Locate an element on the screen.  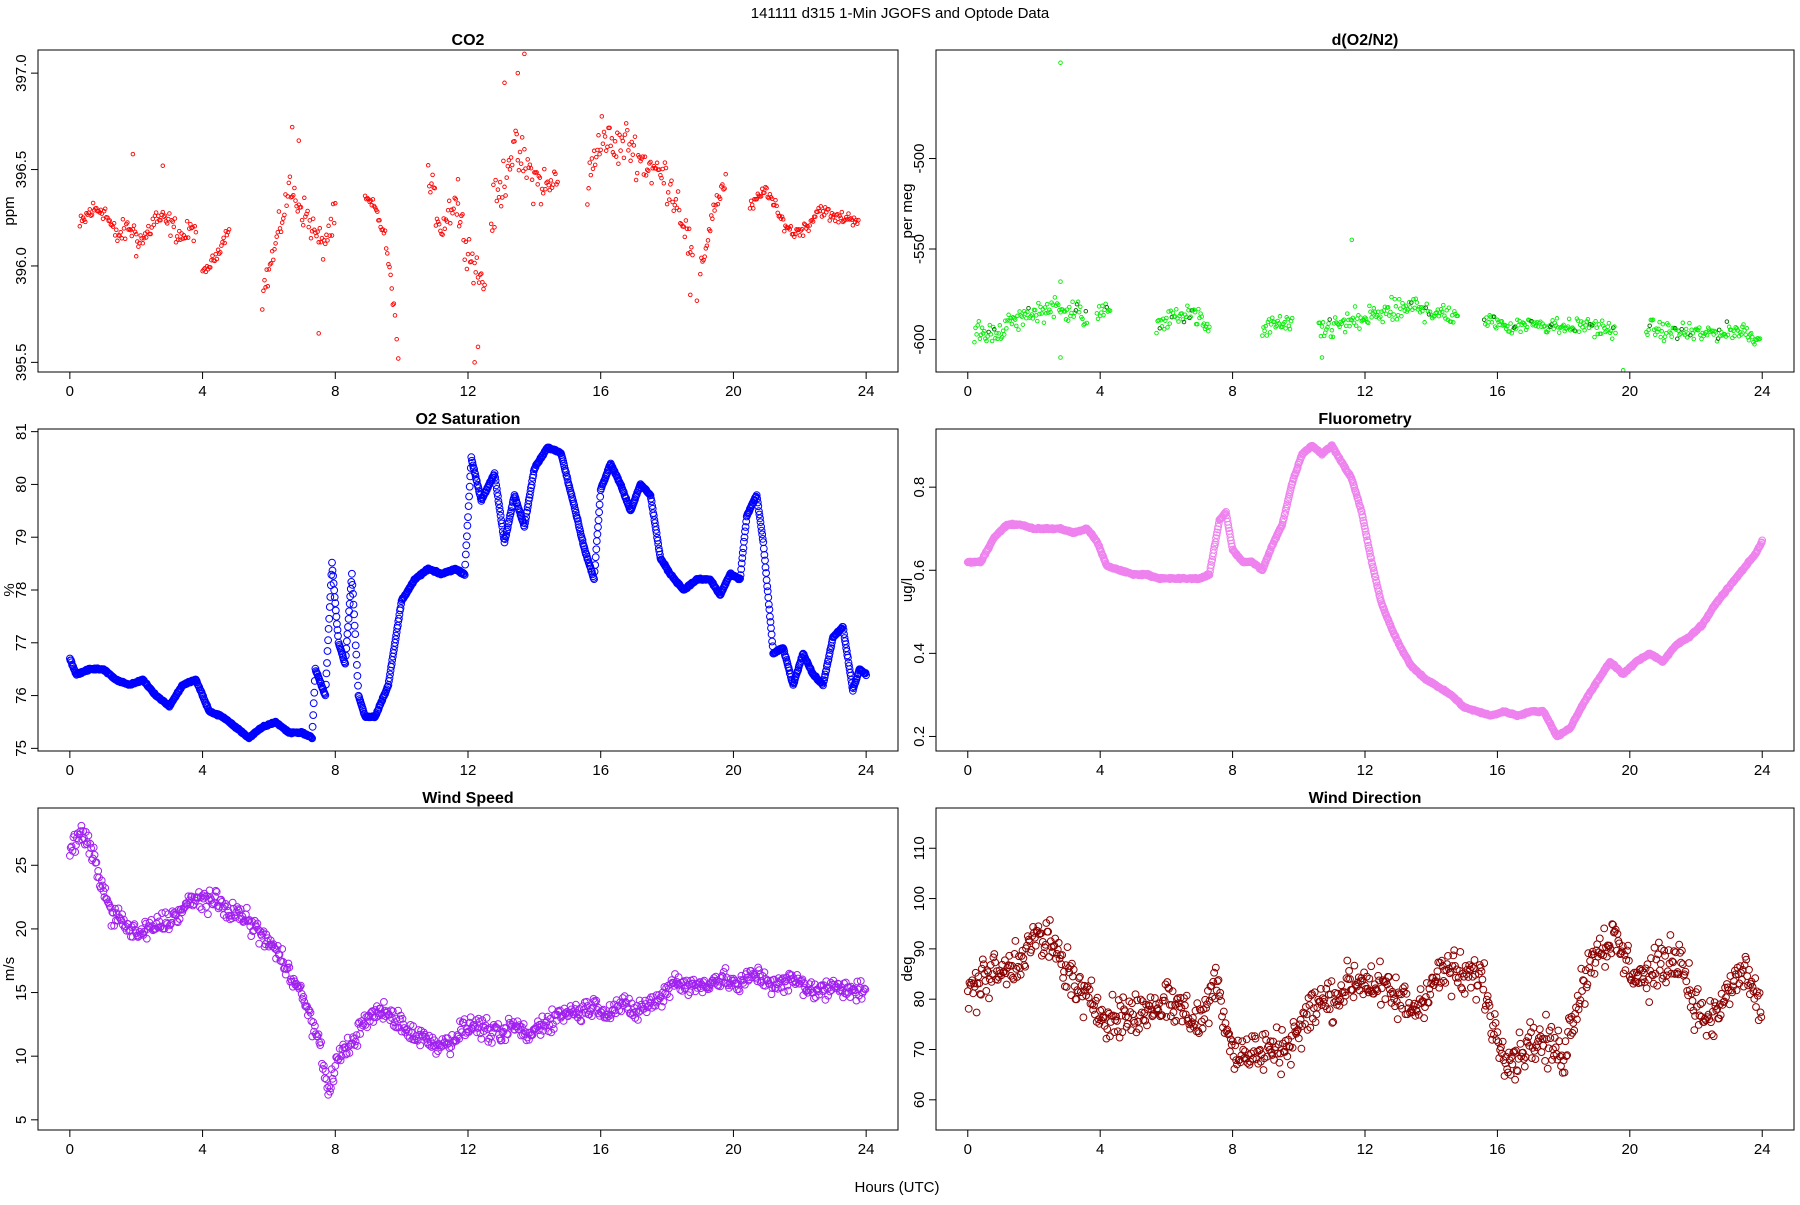
panel-title: CO2 is located at coordinates (468, 40).